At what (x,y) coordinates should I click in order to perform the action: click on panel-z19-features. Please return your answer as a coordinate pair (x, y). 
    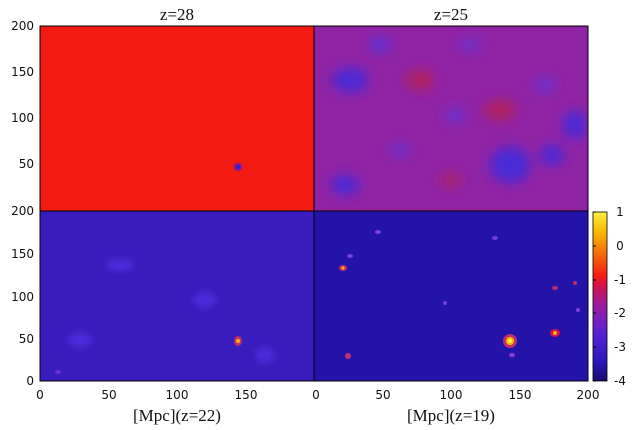
    Looking at the image, I should click on (459, 294).